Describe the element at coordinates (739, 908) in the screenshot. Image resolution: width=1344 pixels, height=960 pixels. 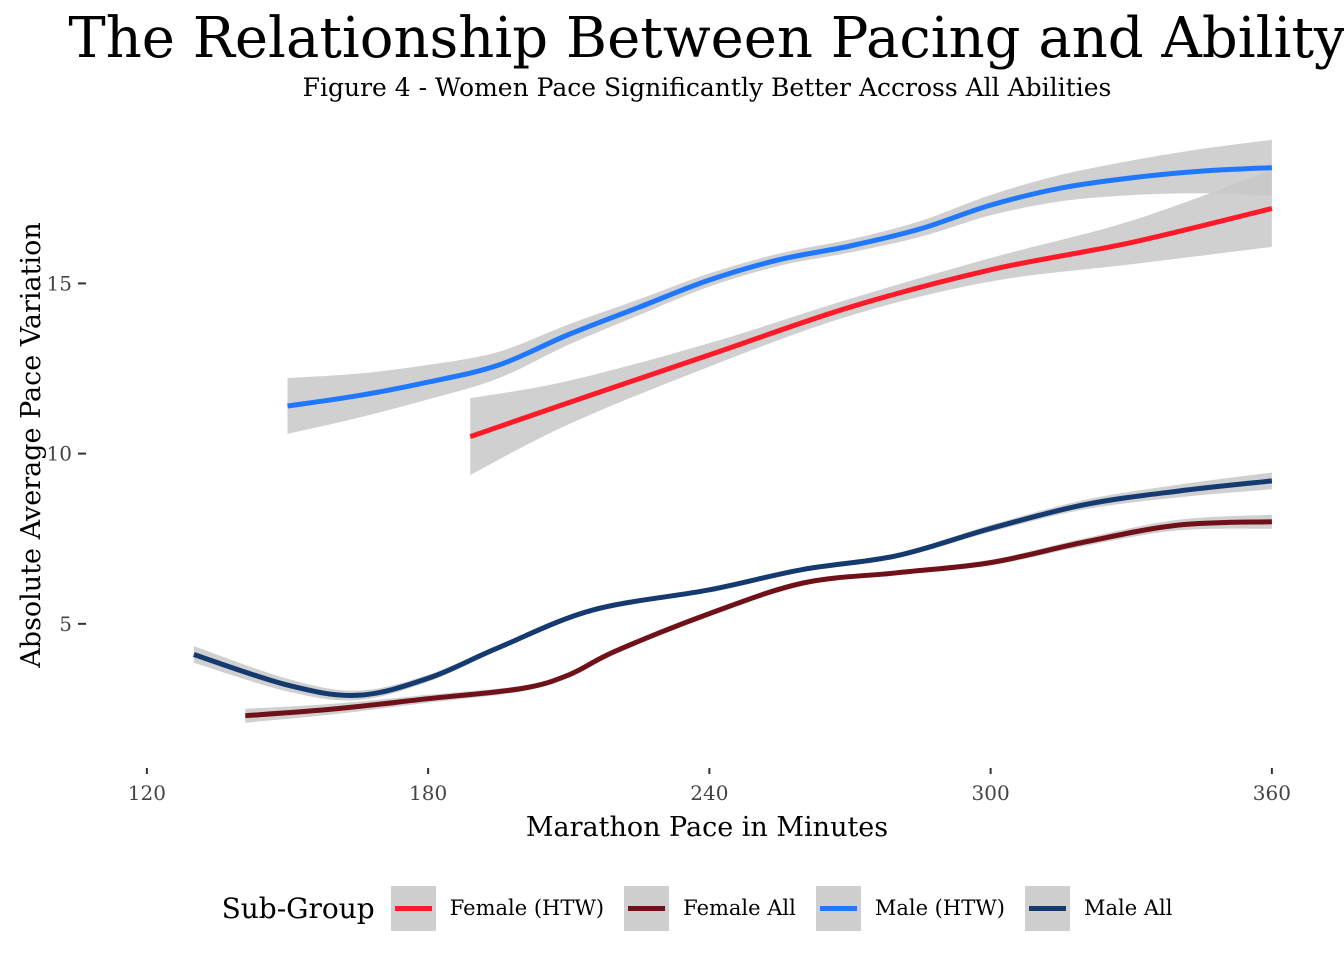
I see `legend-label: Female All` at that location.